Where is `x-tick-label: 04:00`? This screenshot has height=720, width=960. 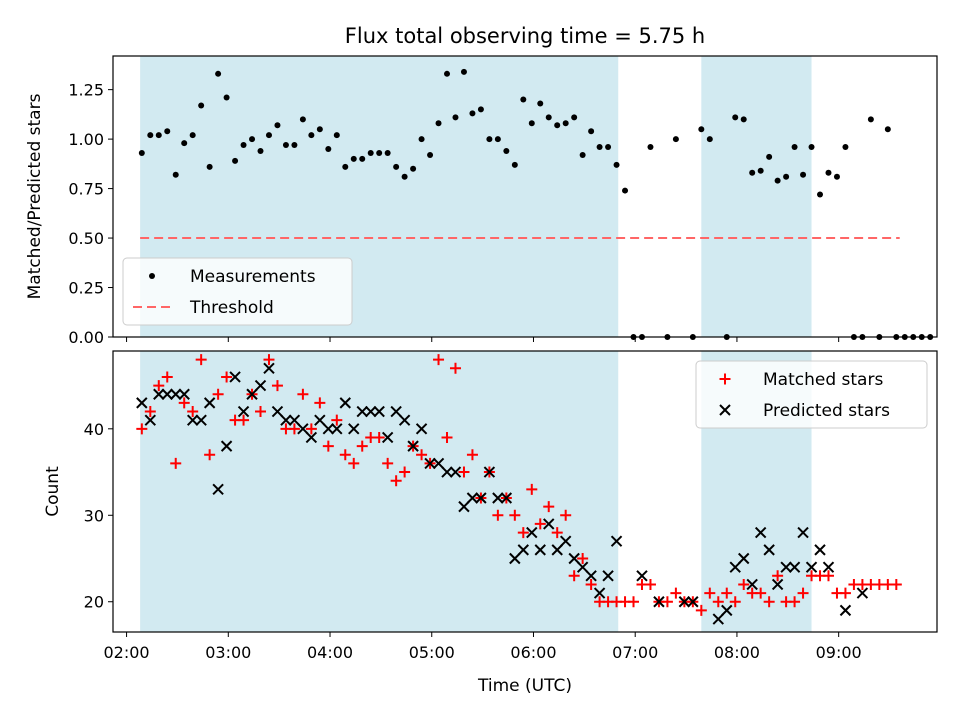 x-tick-label: 04:00 is located at coordinates (330, 652).